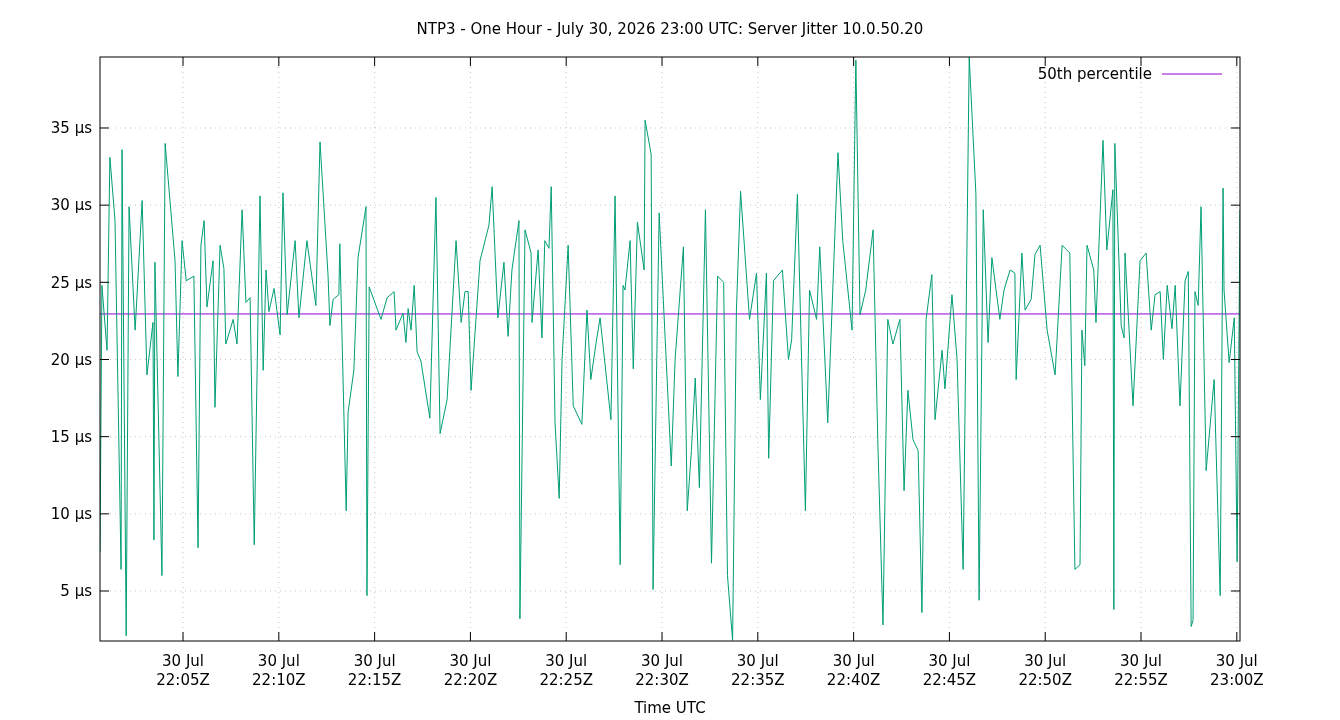 Image resolution: width=1340 pixels, height=720 pixels. I want to click on chart-title: NTP3 - One Hour - July 30, 2026 23:00 UTC: Server Jitter 10.0.50.20, so click(670, 29).